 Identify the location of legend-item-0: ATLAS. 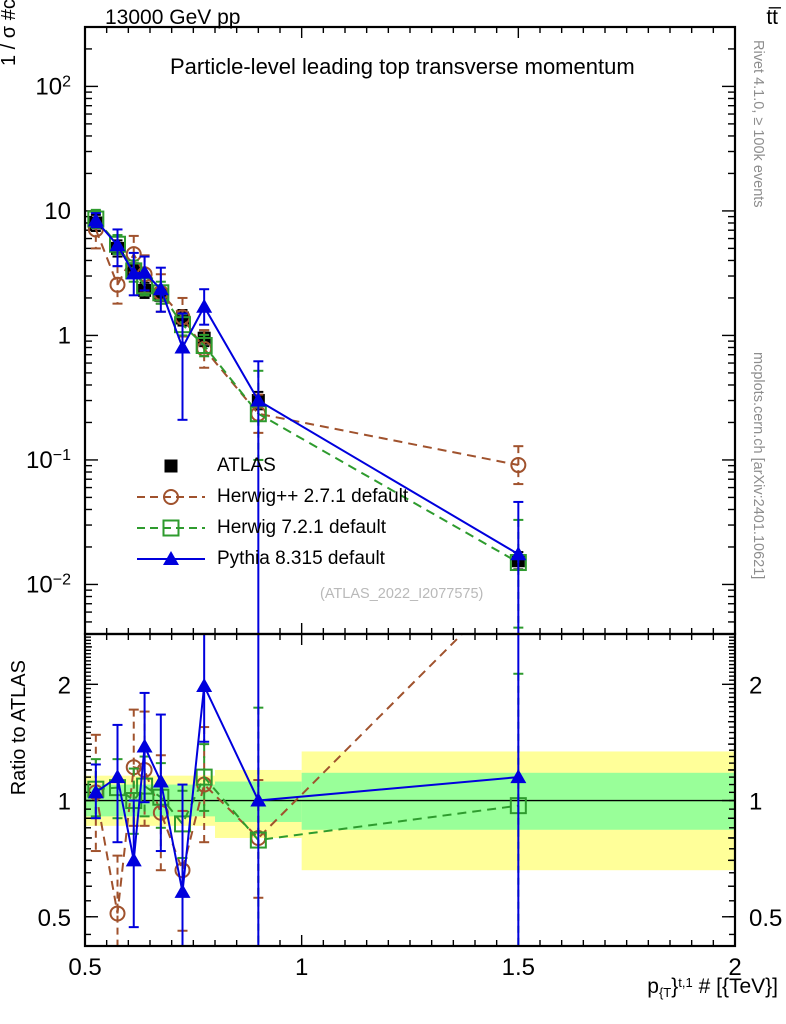
(271, 465).